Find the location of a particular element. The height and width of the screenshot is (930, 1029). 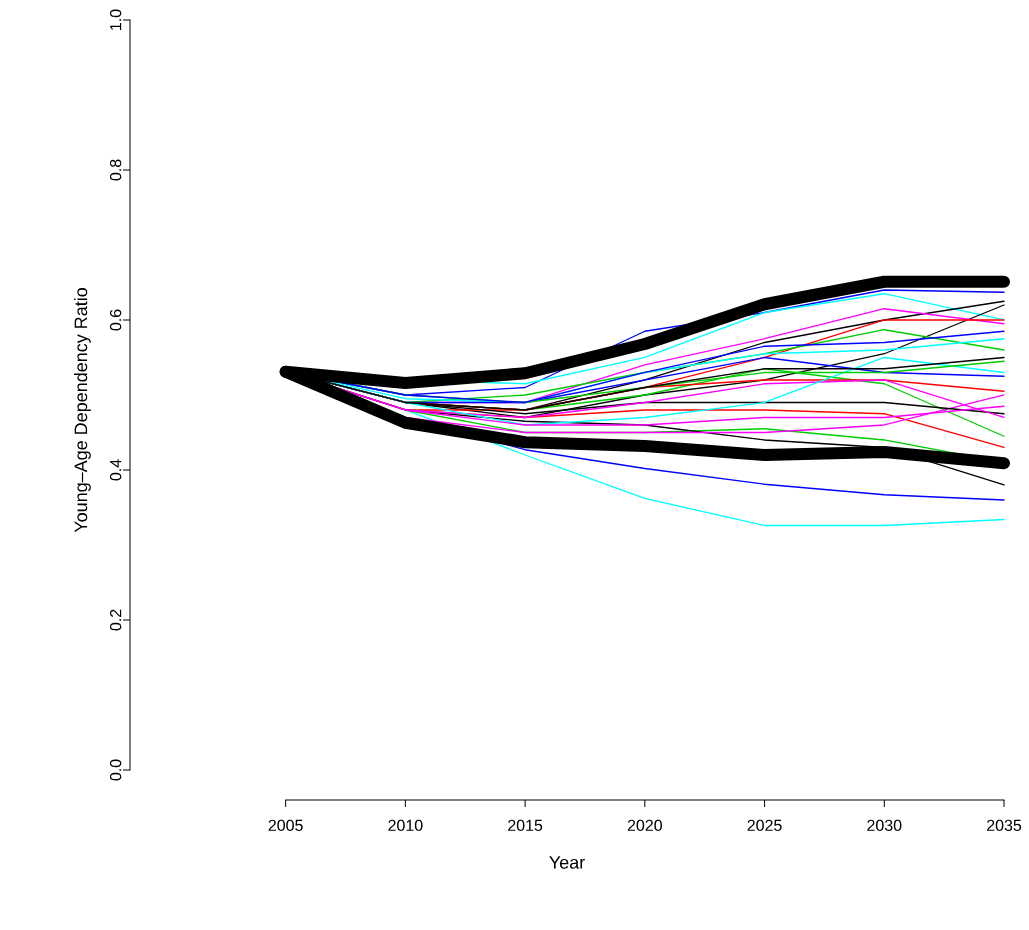

y-tick-label: 0.2 is located at coordinates (115, 620).